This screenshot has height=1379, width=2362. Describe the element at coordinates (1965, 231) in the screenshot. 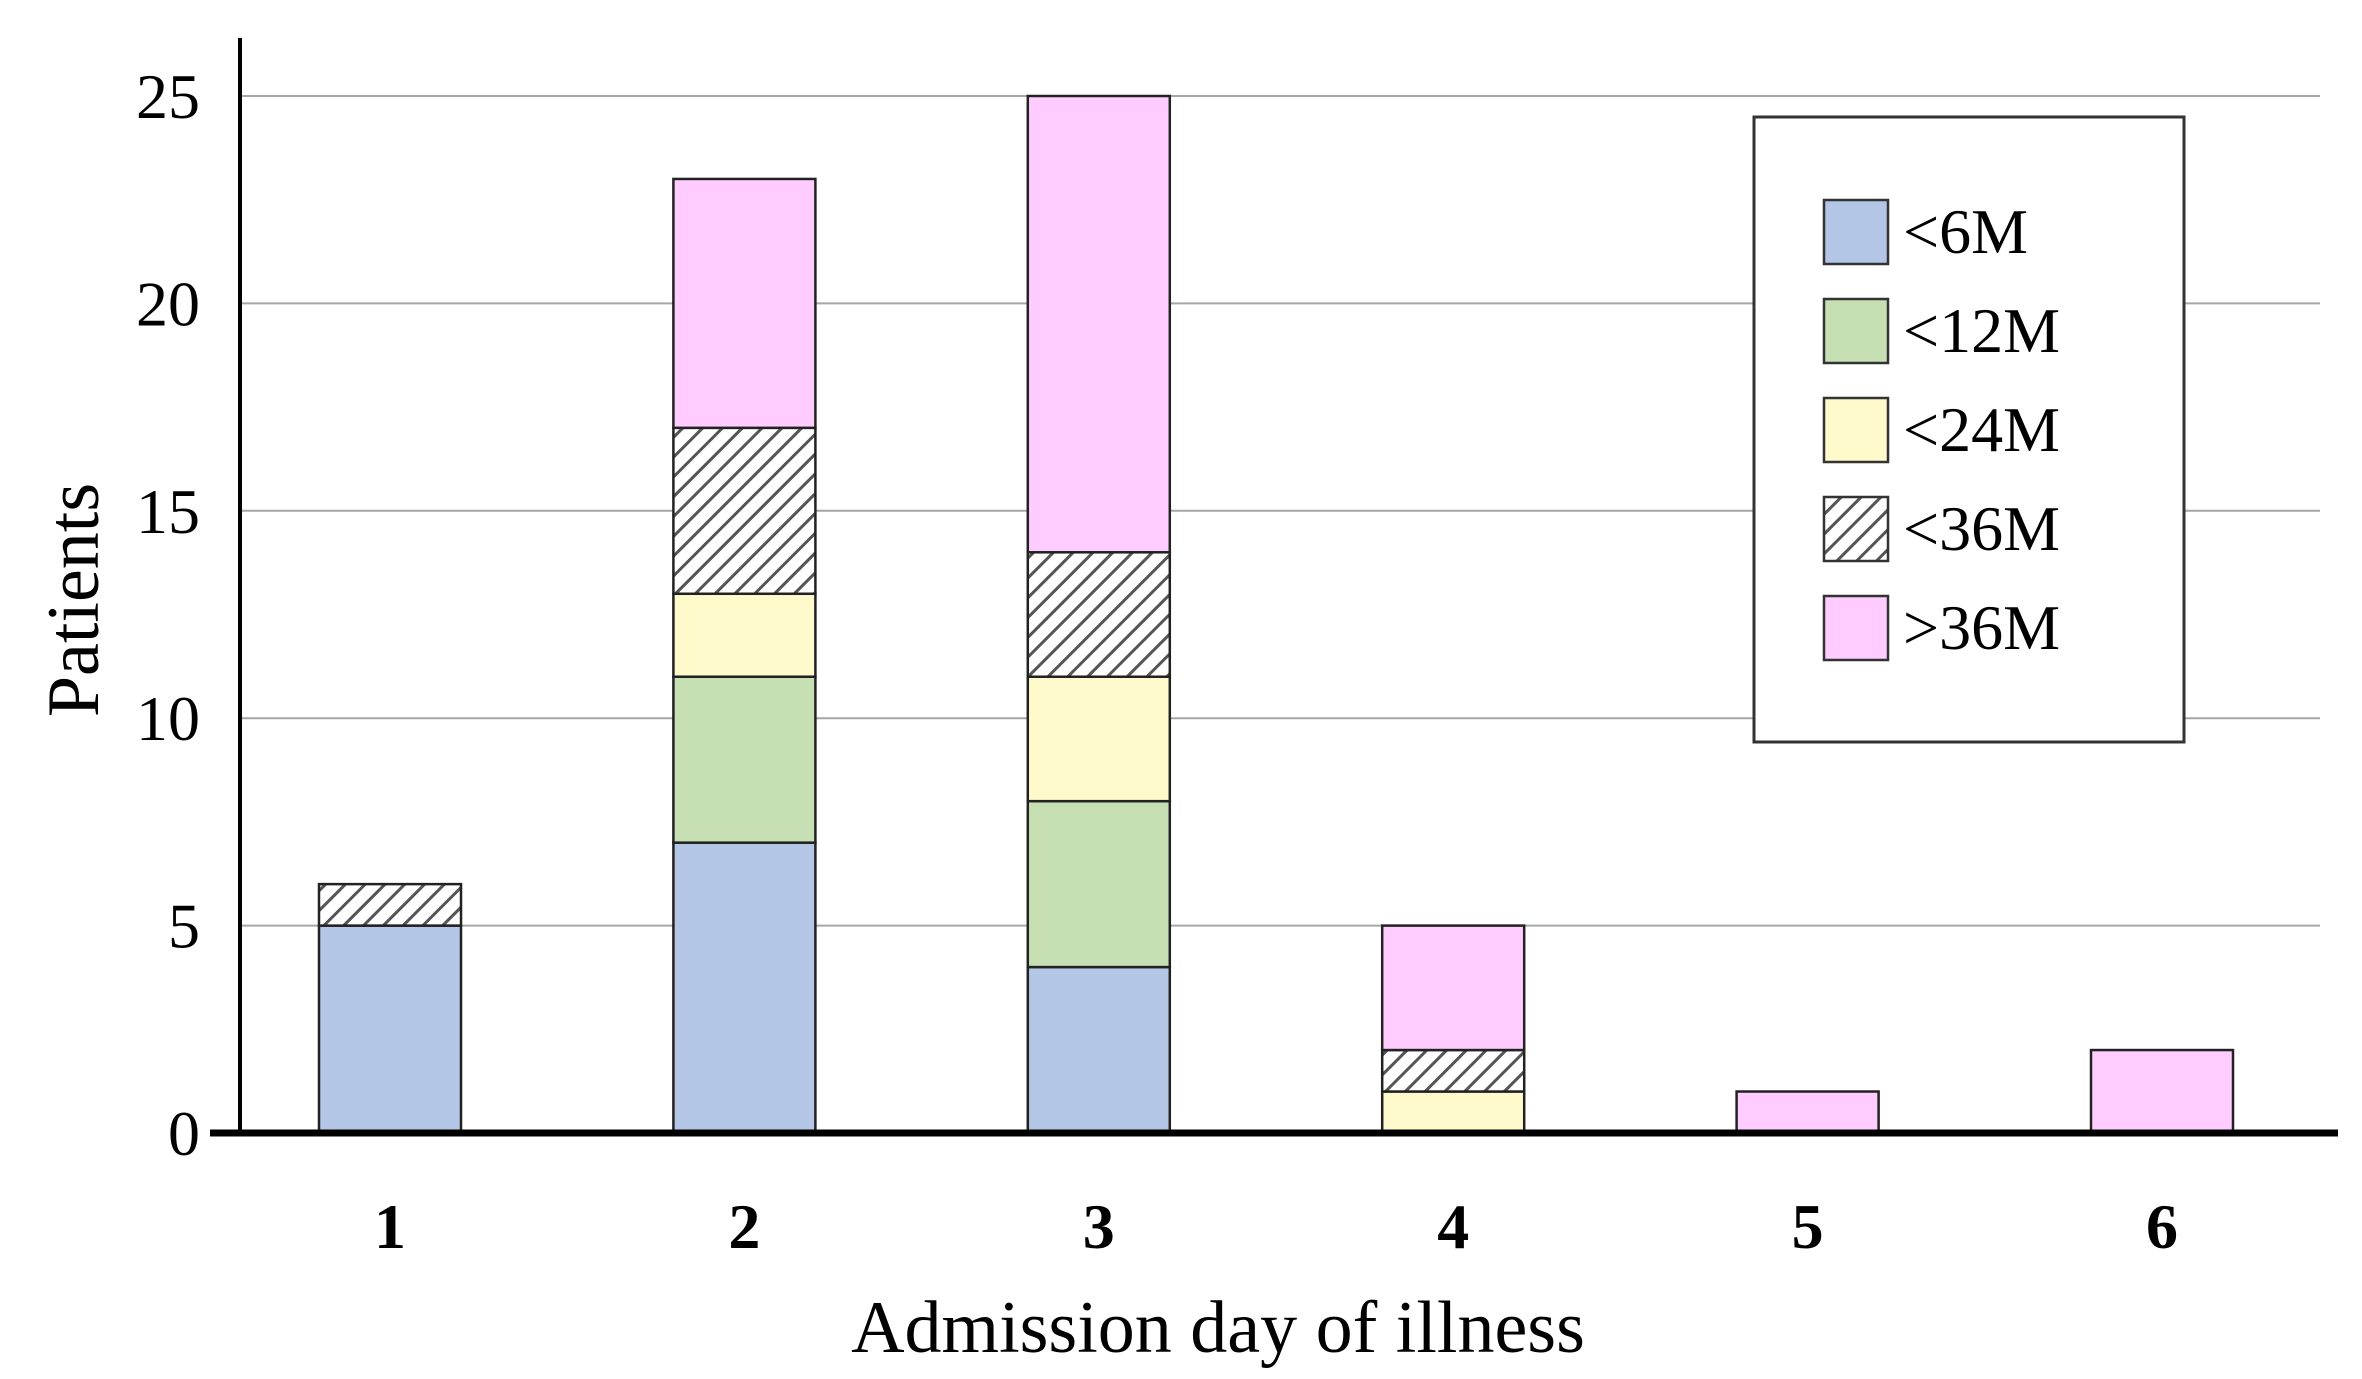

I see `legend-label: <6M` at that location.